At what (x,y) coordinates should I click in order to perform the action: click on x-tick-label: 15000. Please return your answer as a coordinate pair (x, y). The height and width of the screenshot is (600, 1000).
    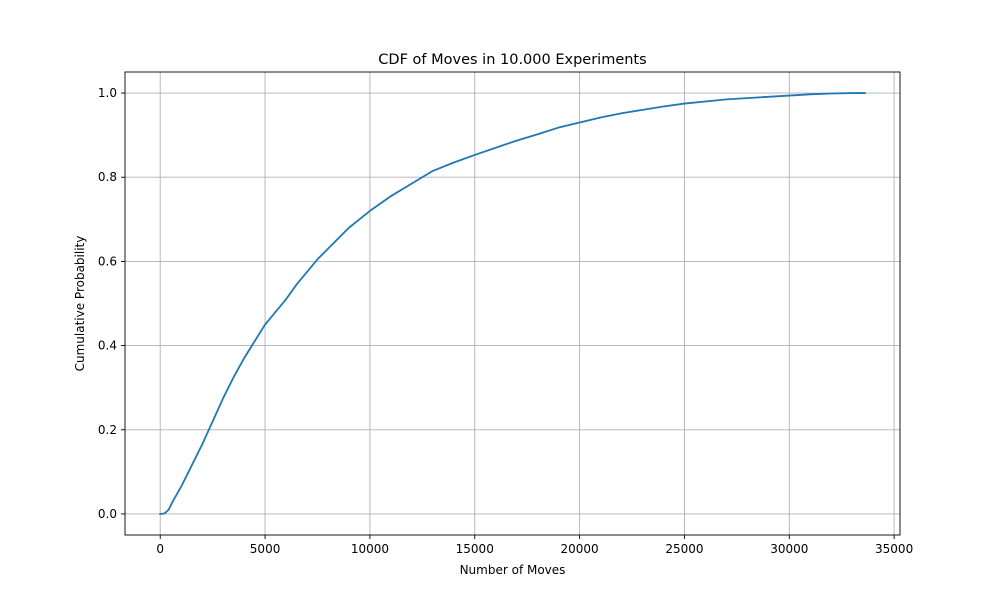
    Looking at the image, I should click on (475, 549).